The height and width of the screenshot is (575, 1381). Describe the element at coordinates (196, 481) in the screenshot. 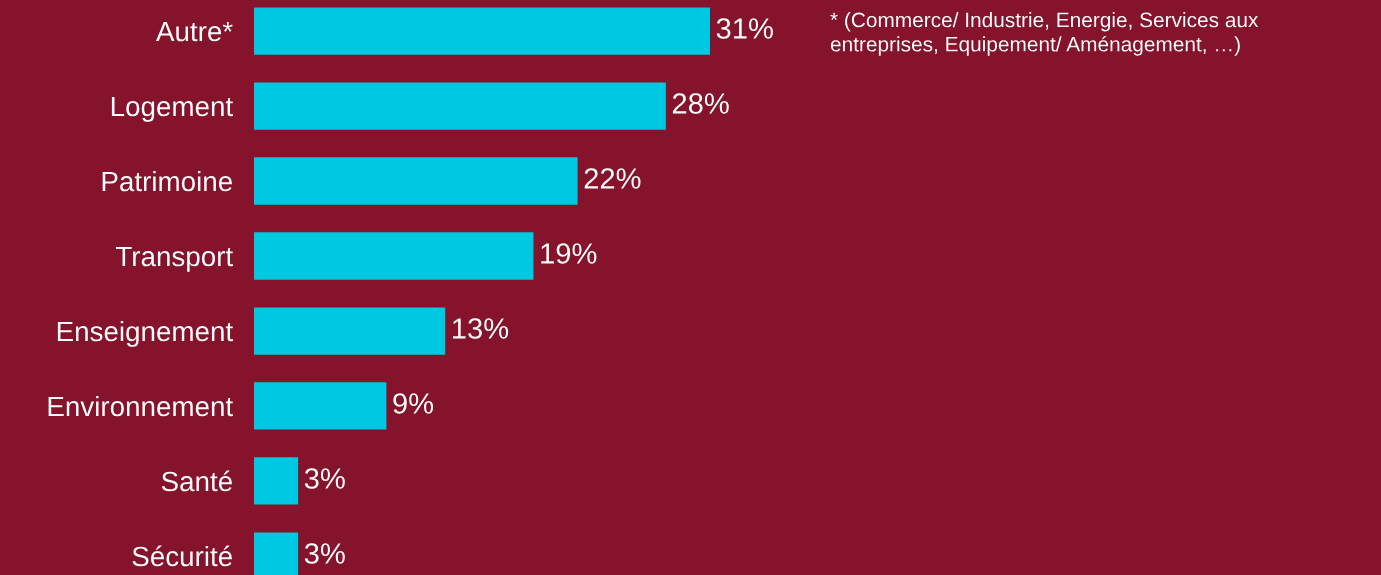

I see `y-tick-label: Santé` at that location.